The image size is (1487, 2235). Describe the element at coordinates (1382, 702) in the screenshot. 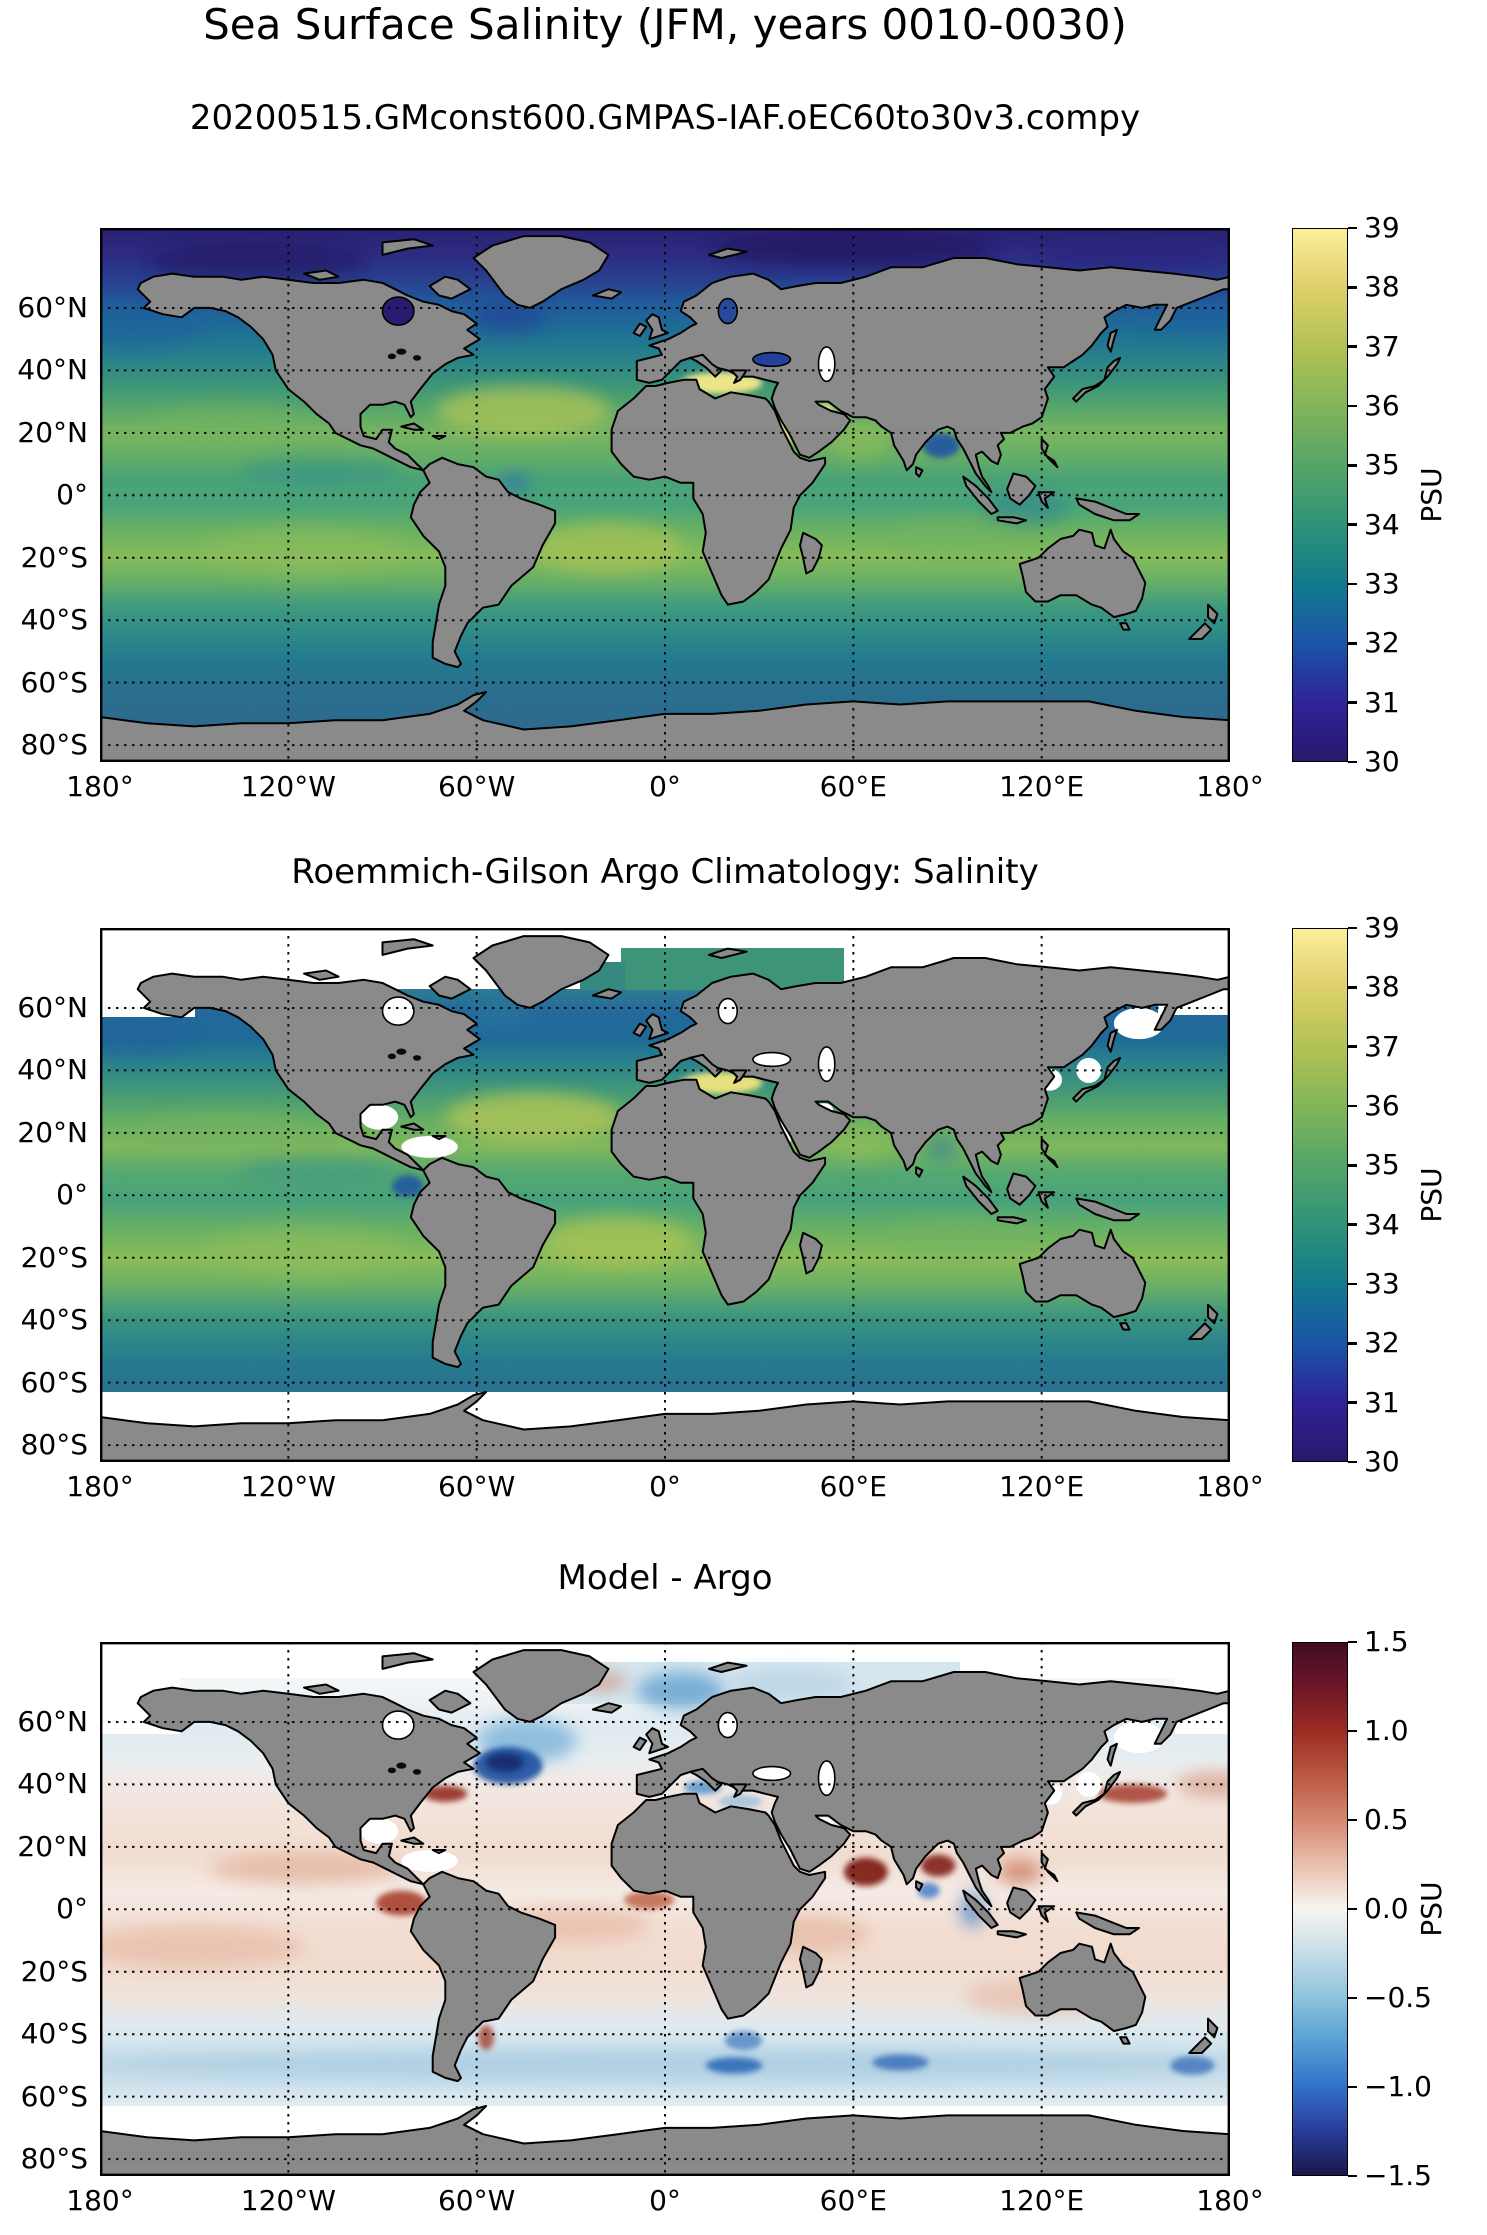

I see `colorbar-tick-label: 31` at that location.